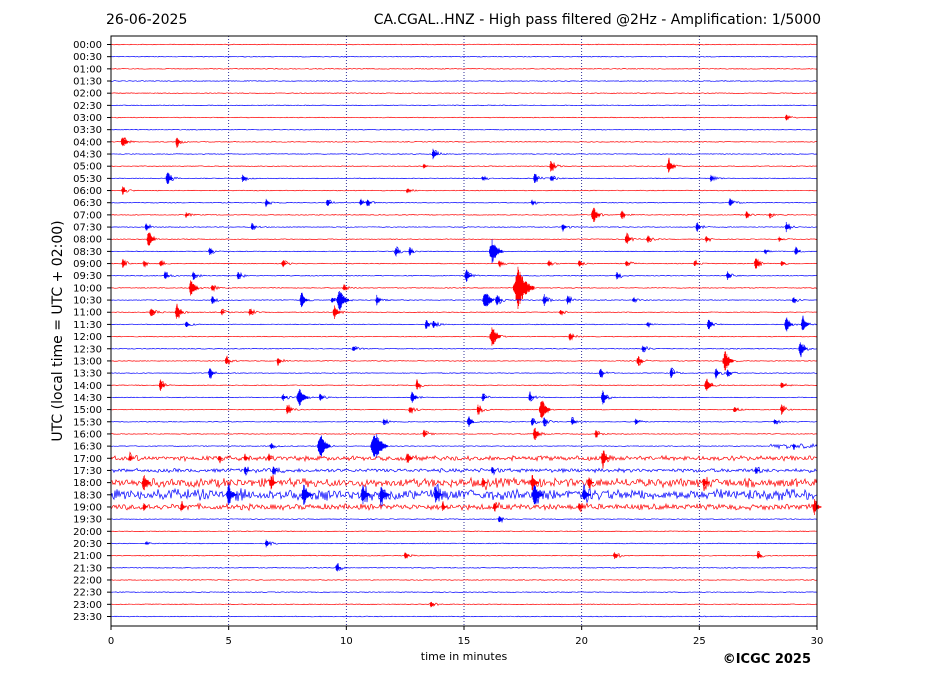 The height and width of the screenshot is (696, 927). What do you see at coordinates (87, 240) in the screenshot?
I see `row-label: 08:00` at bounding box center [87, 240].